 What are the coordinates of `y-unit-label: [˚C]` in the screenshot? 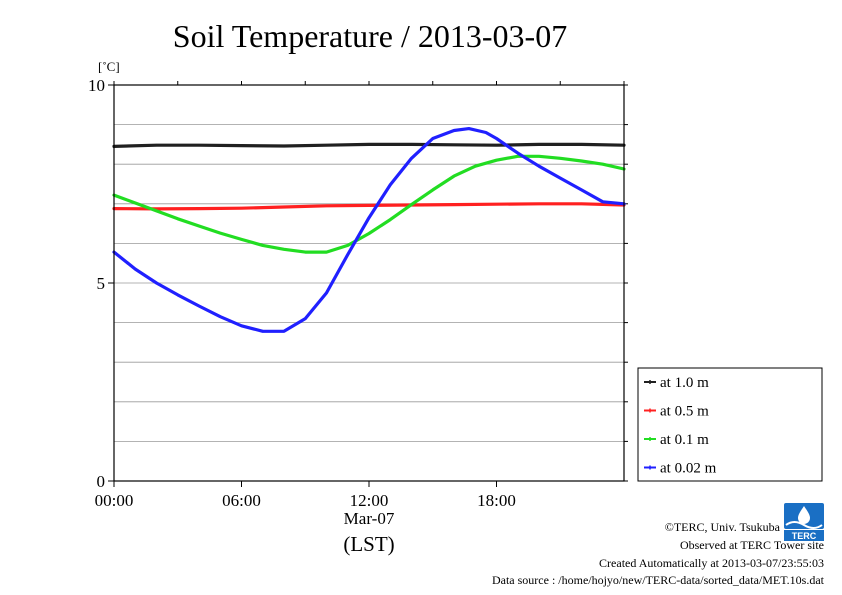 It's located at (109, 66).